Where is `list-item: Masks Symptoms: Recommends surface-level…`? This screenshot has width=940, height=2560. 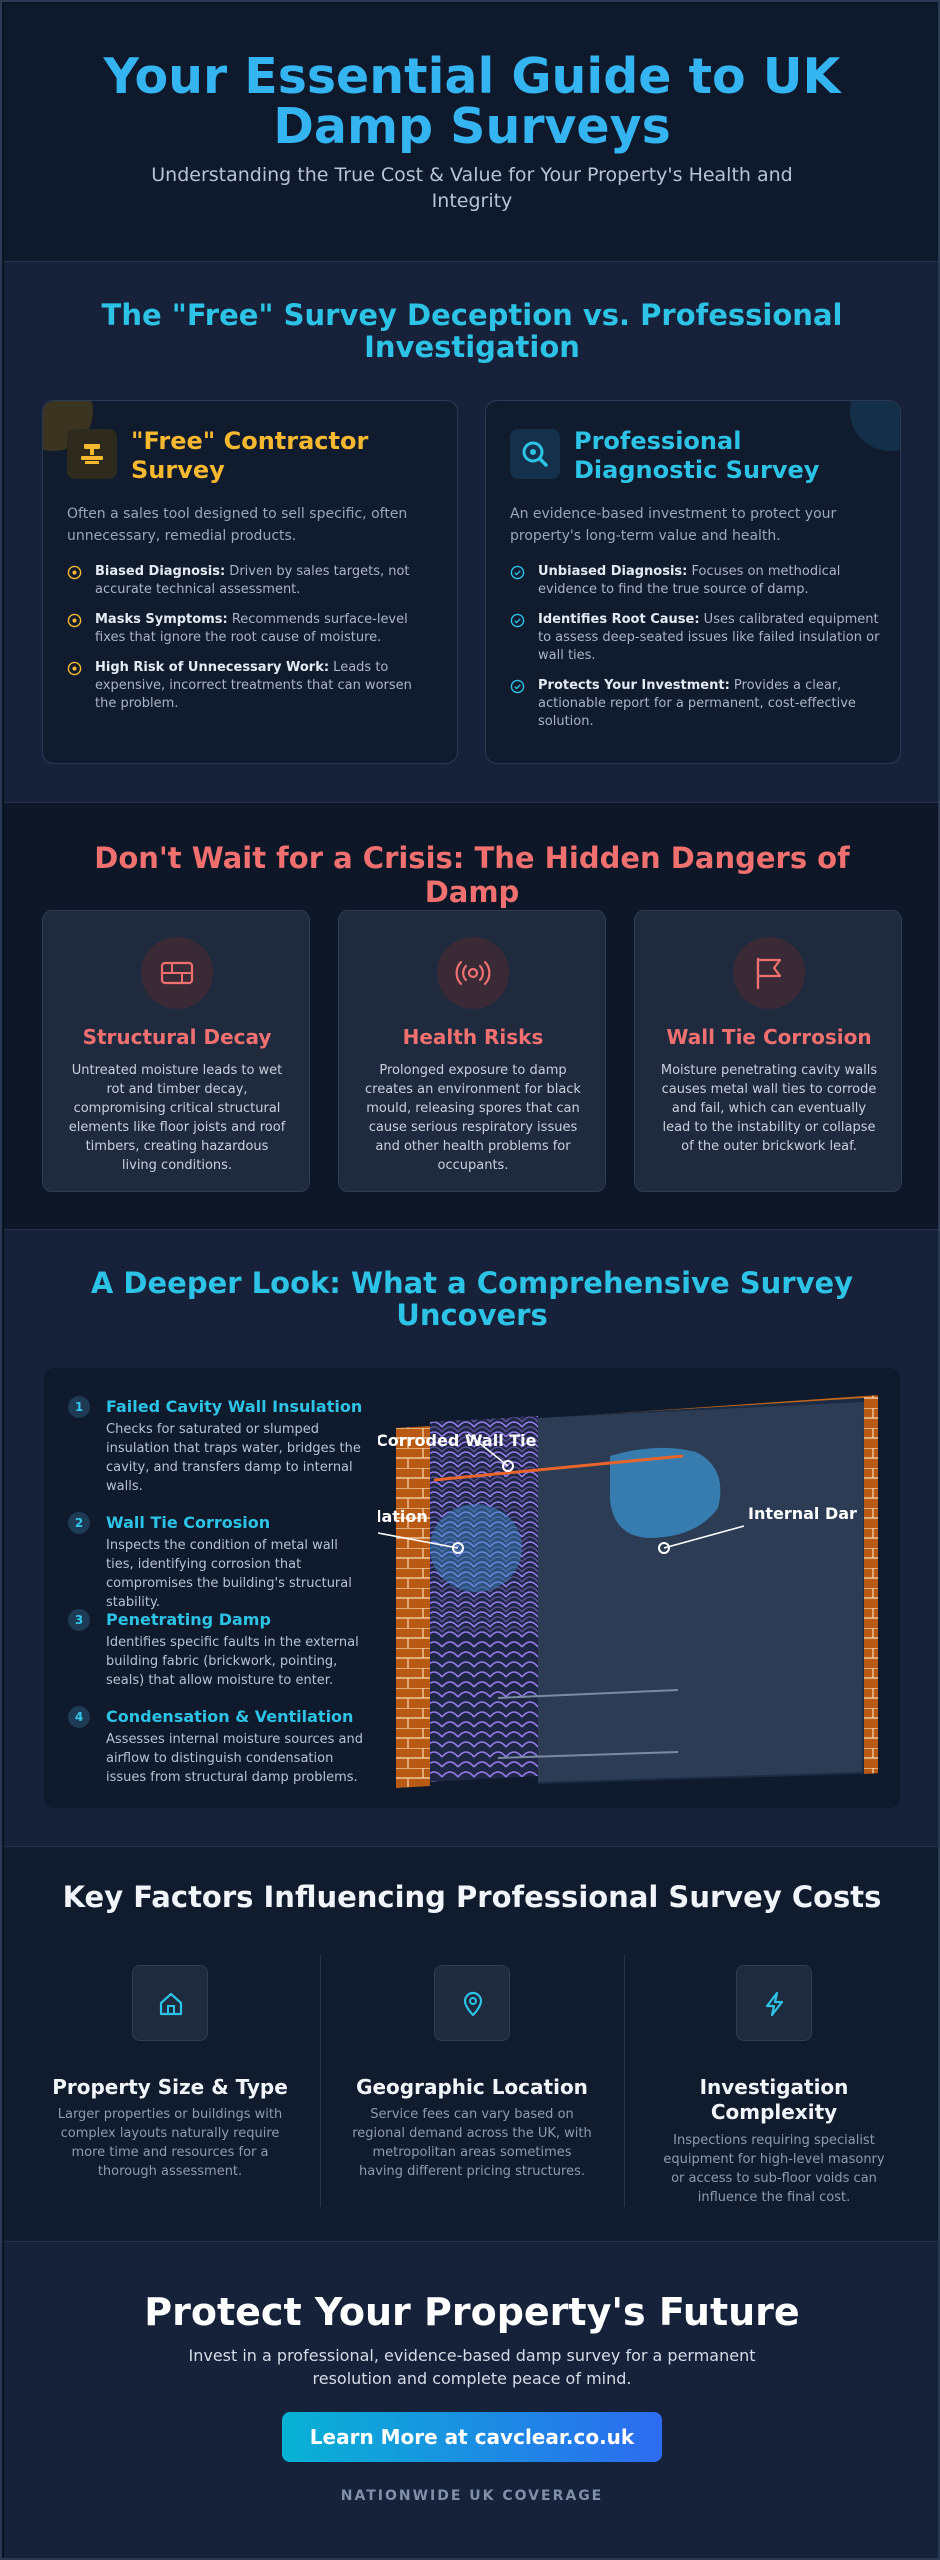 list-item: Masks Symptoms: Recommends surface-level… is located at coordinates (252, 629).